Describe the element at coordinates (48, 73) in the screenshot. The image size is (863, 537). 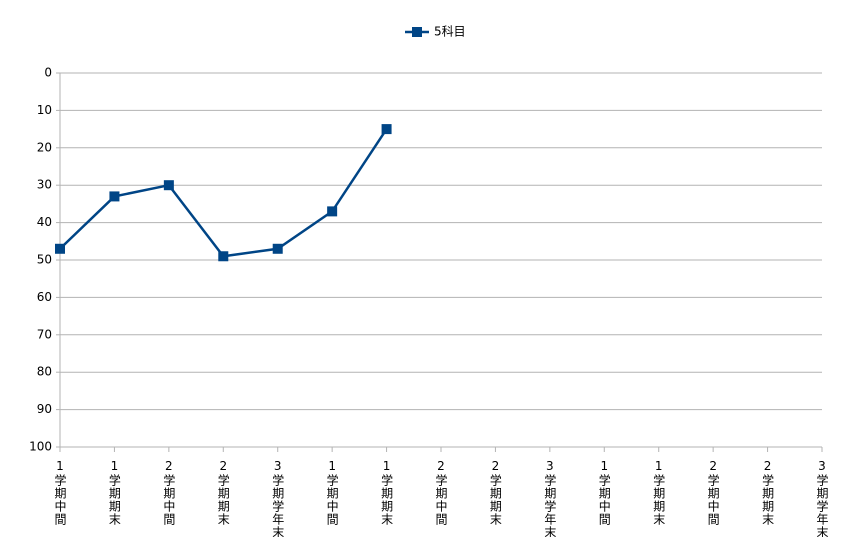
I see `y-tick-label: 0` at that location.